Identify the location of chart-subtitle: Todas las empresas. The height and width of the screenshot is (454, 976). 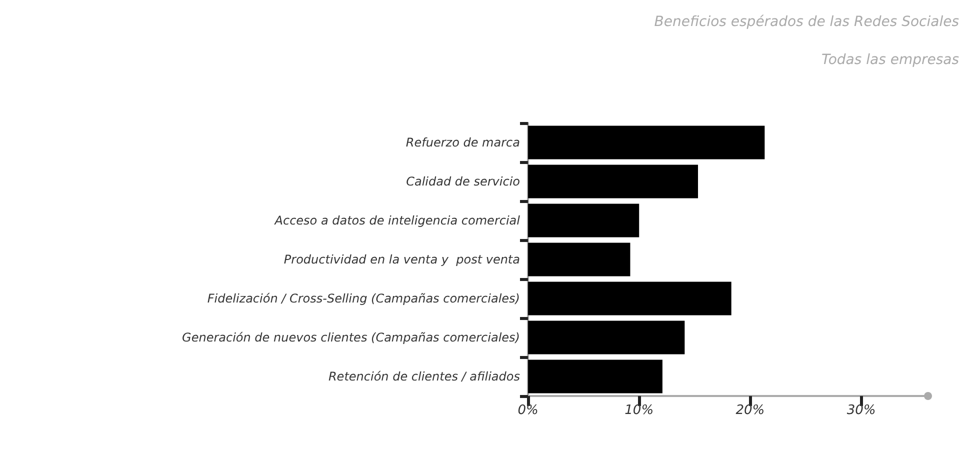
(890, 60).